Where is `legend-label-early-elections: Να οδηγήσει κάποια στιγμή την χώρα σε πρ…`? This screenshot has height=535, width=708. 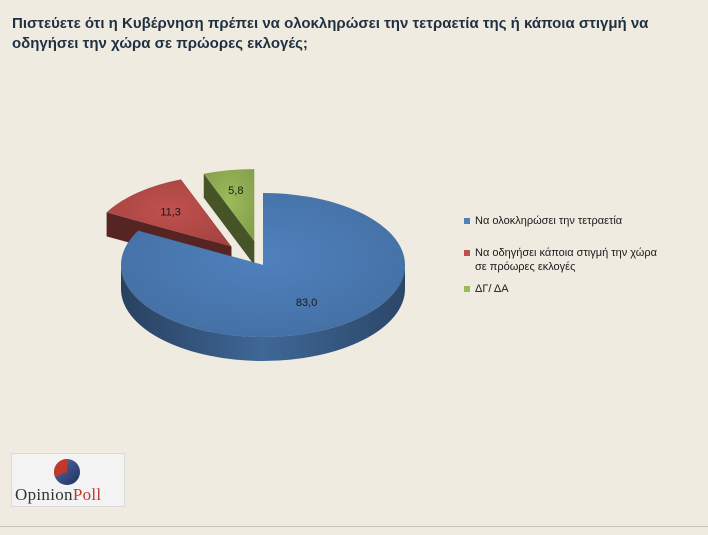 legend-label-early-elections: Να οδηγήσει κάποια στιγμή την χώρα σε πρ… is located at coordinates (566, 260).